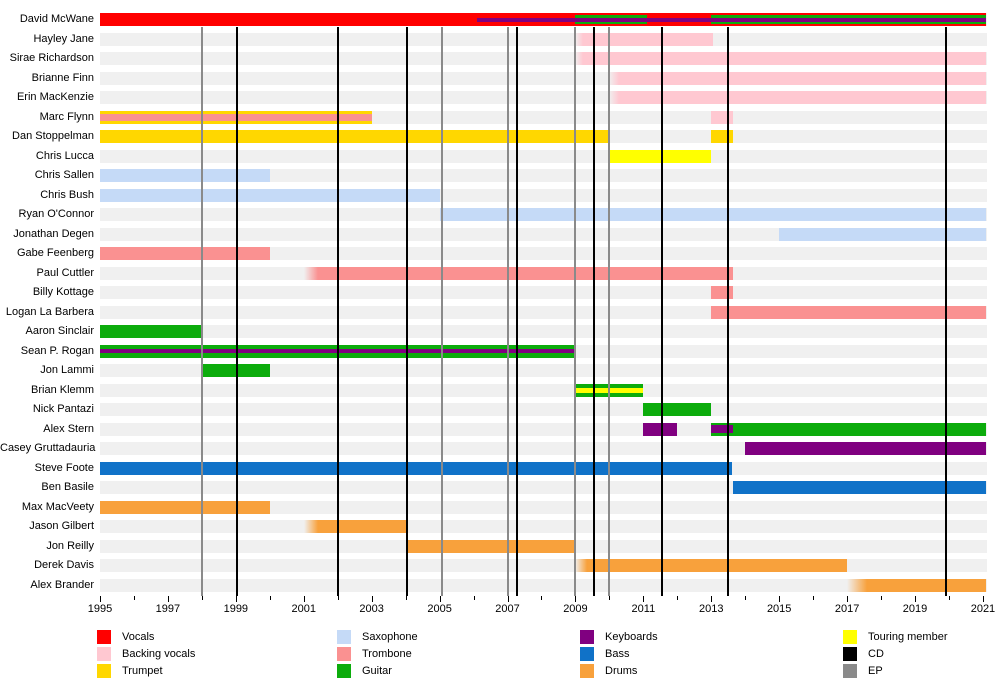 This screenshot has width=1000, height=690. What do you see at coordinates (850, 671) in the screenshot?
I see `legend-swatch-ep` at bounding box center [850, 671].